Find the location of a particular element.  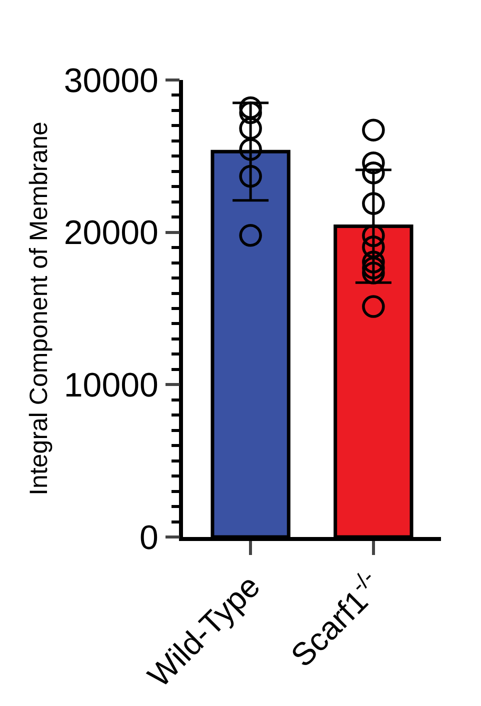

y-tick-label: 30000 is located at coordinates (111, 81).